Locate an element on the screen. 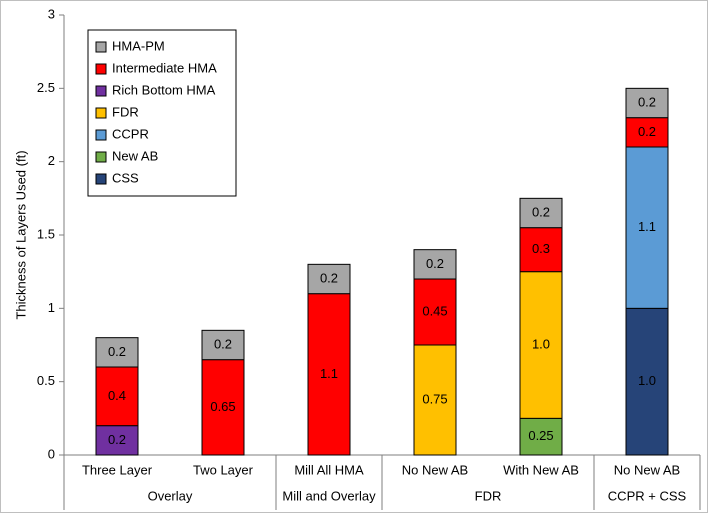 The width and height of the screenshot is (708, 513). group-label: CCPR + CSS is located at coordinates (647, 495).